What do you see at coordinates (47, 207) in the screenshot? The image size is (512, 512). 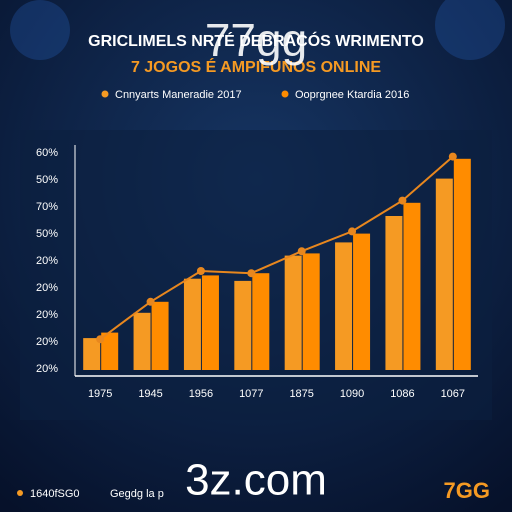 I see `y-tick-label: 70%` at bounding box center [47, 207].